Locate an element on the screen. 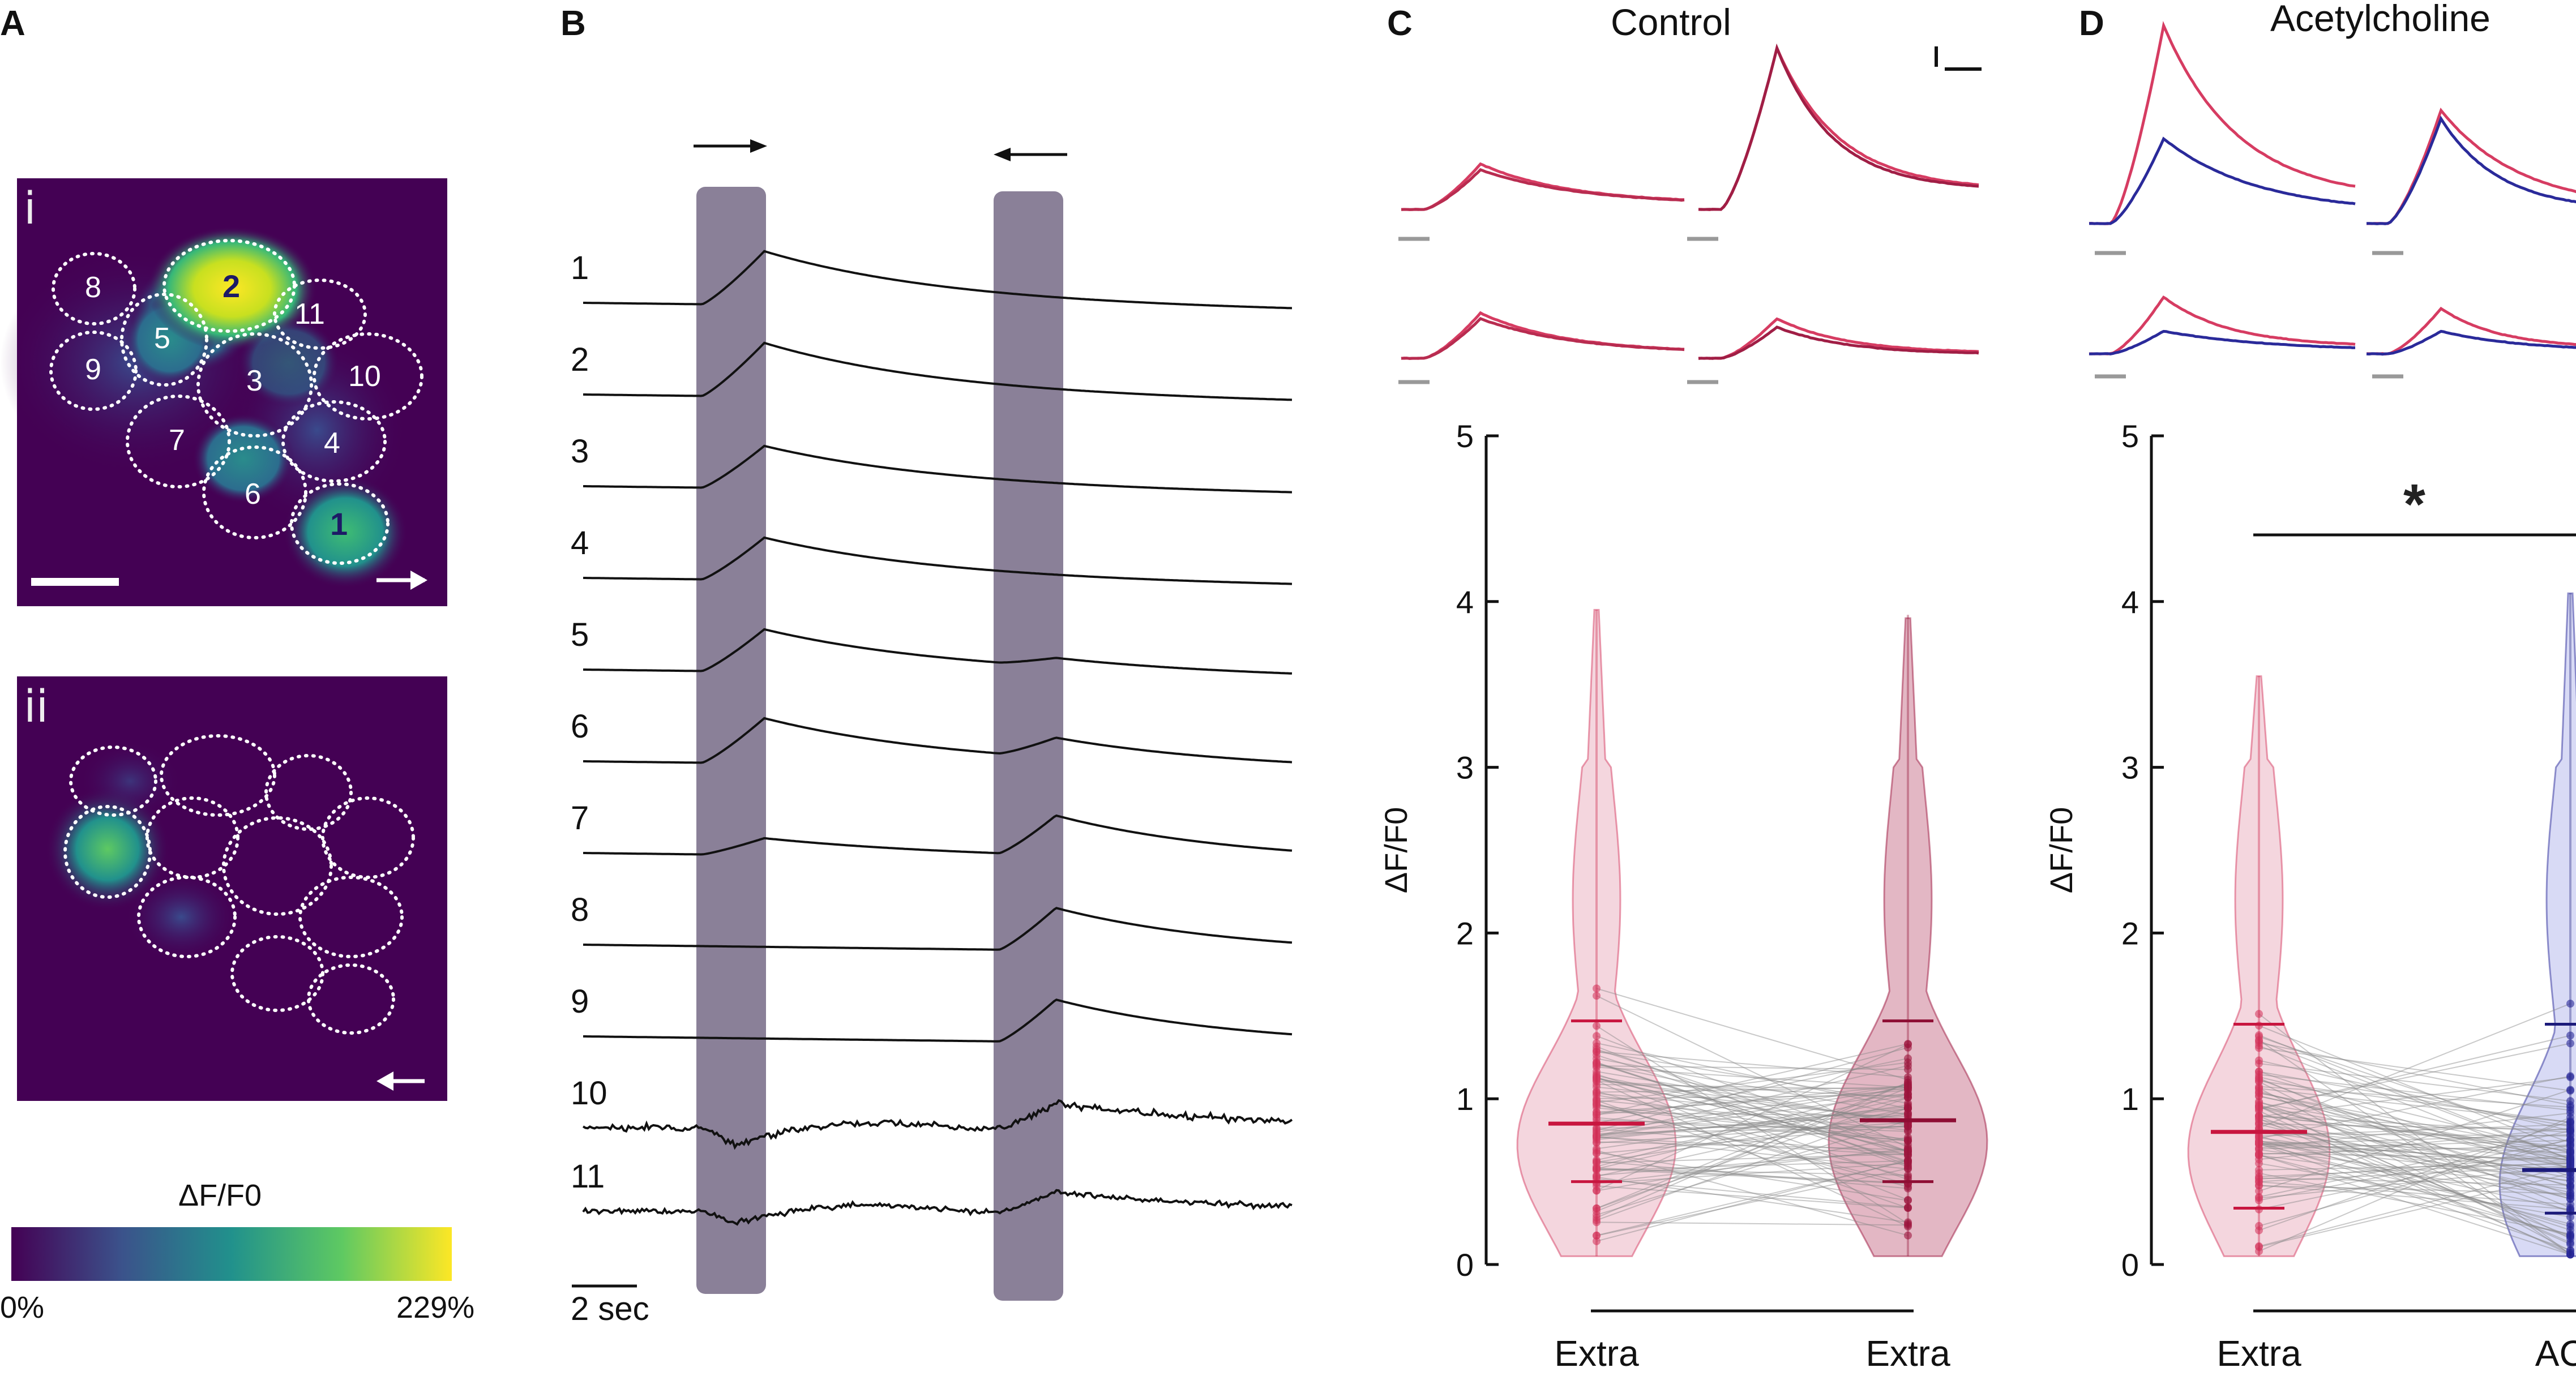  example-traces is located at coordinates (1688, 213).